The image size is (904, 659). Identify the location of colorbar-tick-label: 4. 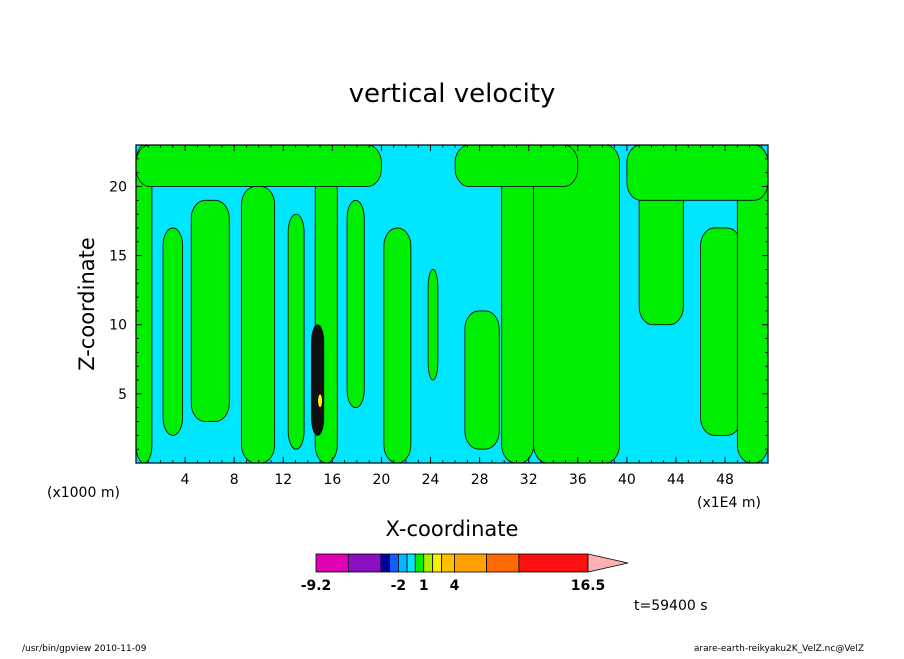
(455, 586).